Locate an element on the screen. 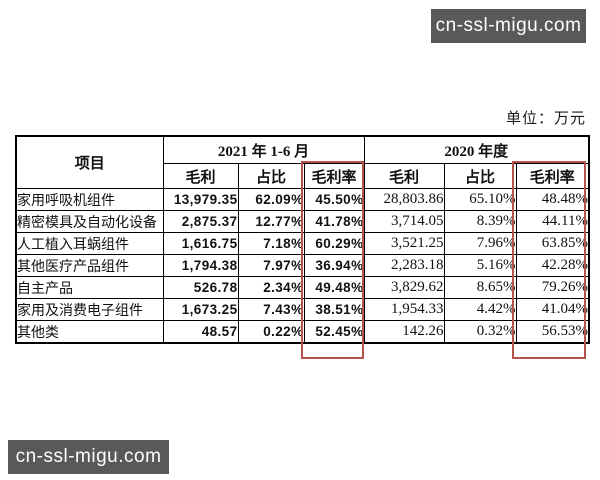 Image resolution: width=600 pixels, height=480 pixels. value-2020: 0.32% is located at coordinates (480, 332).